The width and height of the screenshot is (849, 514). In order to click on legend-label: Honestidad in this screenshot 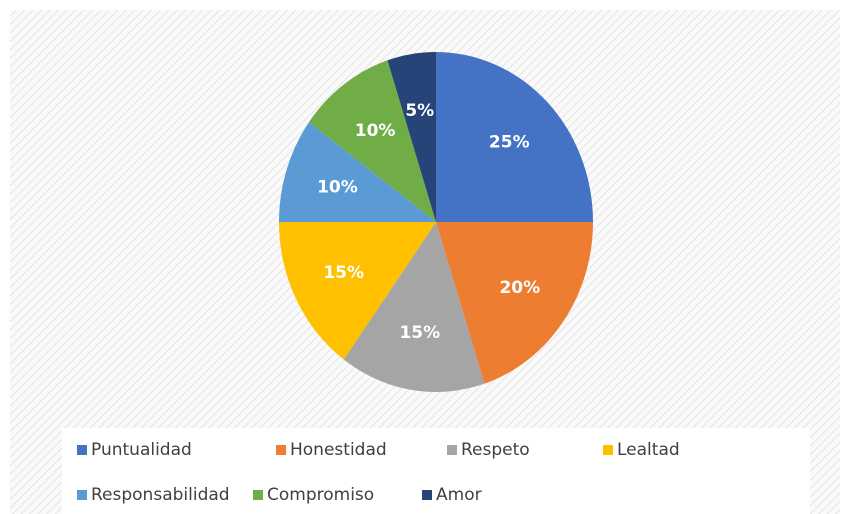, I will do `click(338, 450)`.